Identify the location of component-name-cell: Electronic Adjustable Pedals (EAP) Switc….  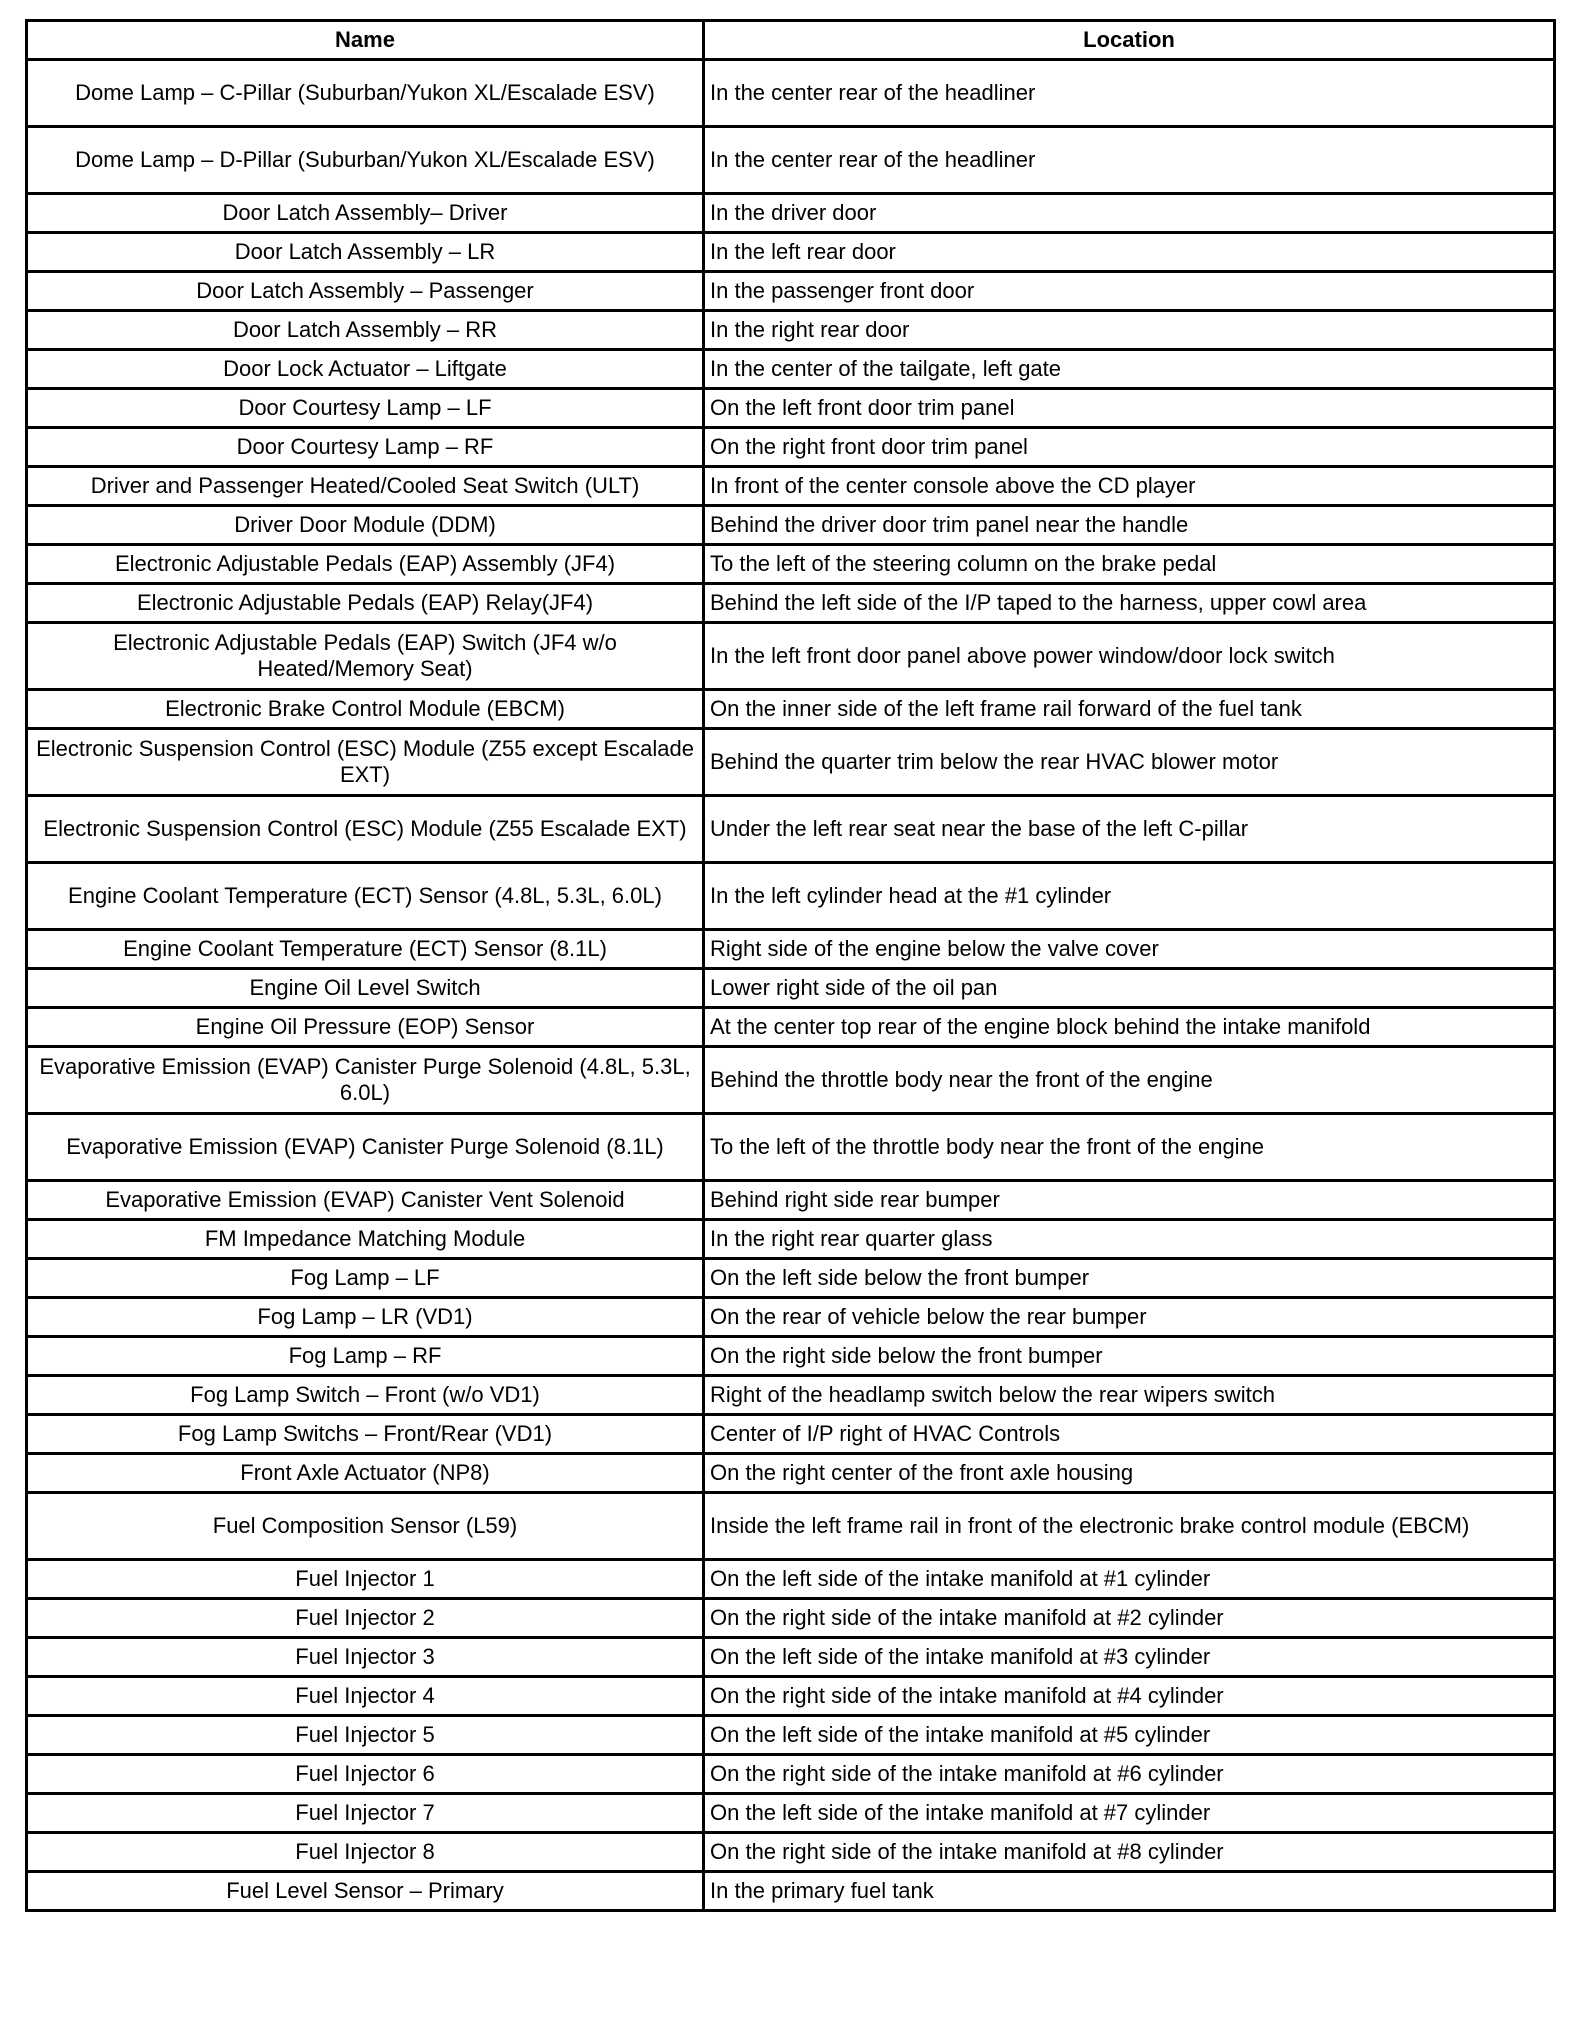
(365, 656).